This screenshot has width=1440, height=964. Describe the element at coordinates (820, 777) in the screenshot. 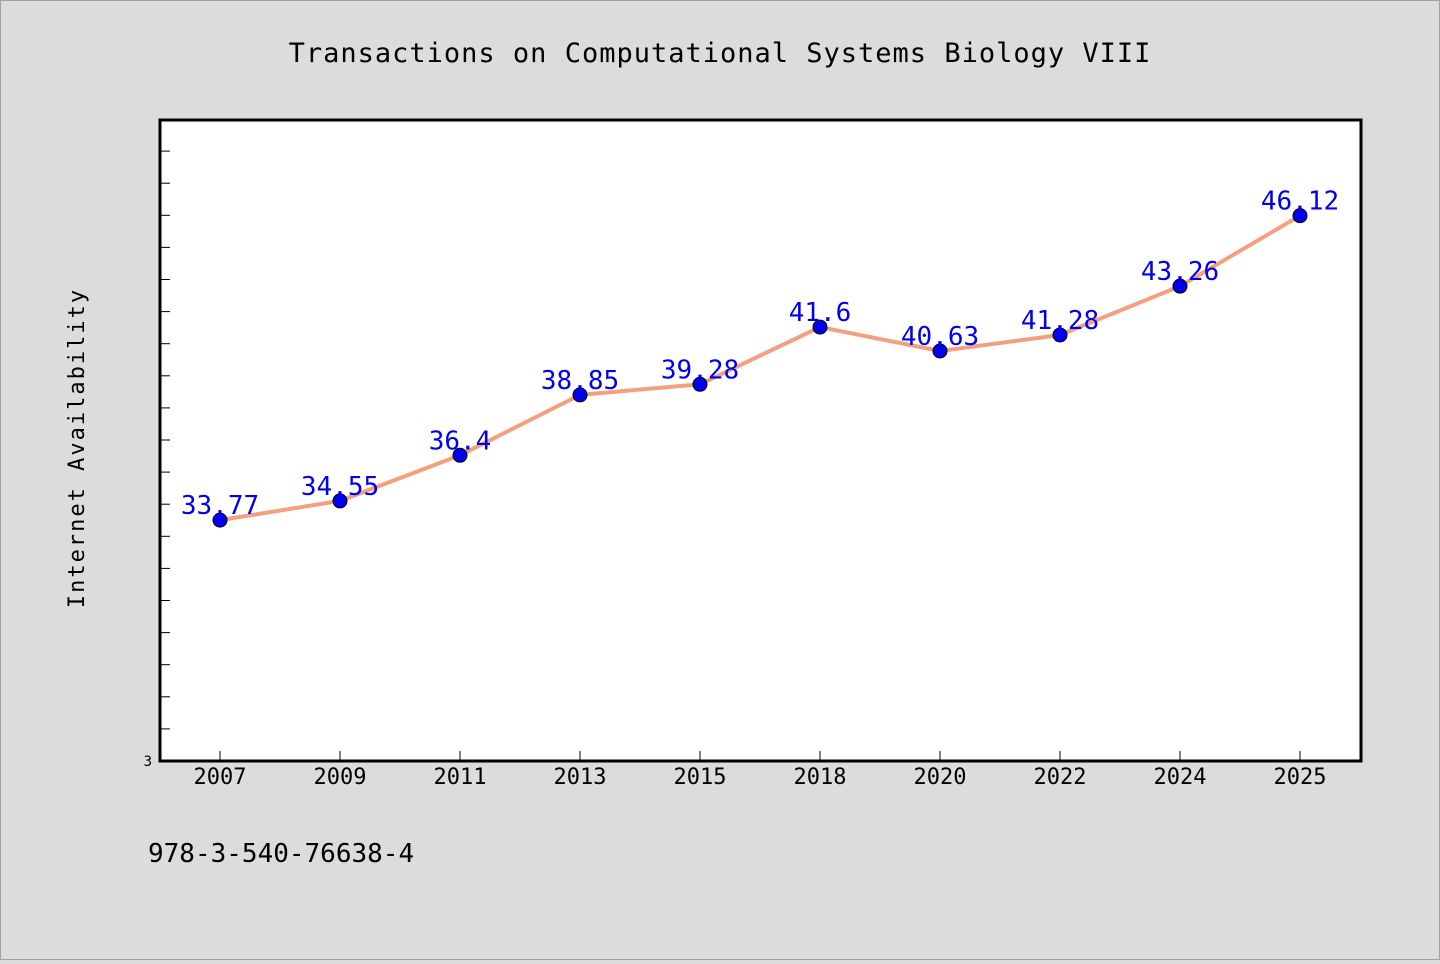

I see `x-tick-label: 2018` at that location.